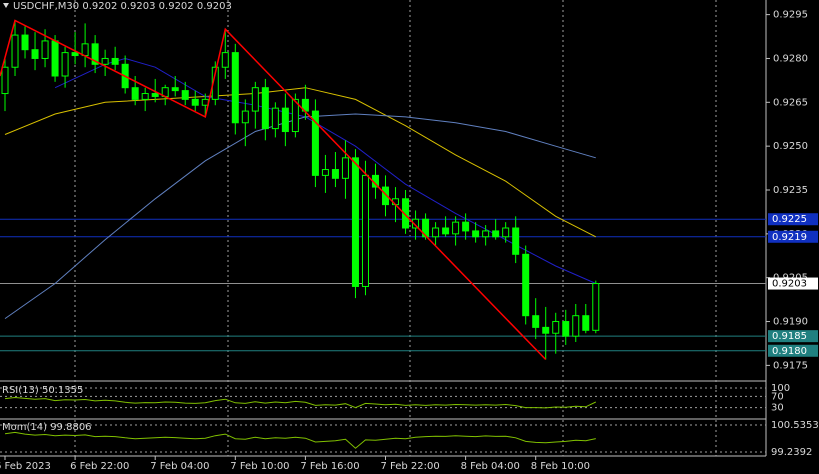 This screenshot has height=474, width=819. What do you see at coordinates (790, 58) in the screenshot?
I see `y-tick-label: 0.9280` at bounding box center [790, 58].